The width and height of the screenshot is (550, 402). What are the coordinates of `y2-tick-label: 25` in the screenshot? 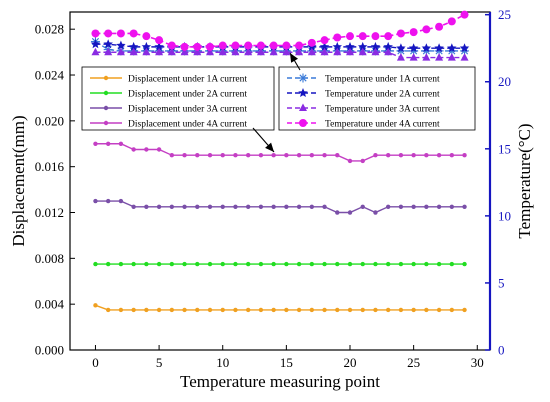 It's located at (504, 14).